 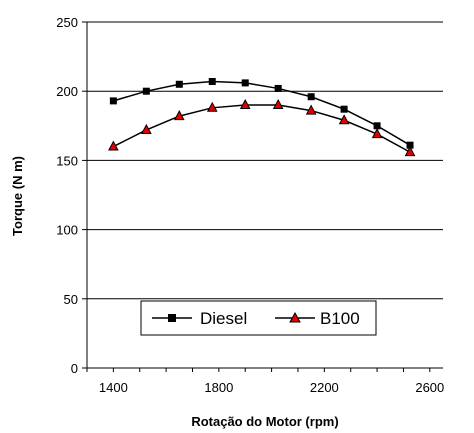 What do you see at coordinates (278, 88) in the screenshot?
I see `point-diesel-2025` at bounding box center [278, 88].